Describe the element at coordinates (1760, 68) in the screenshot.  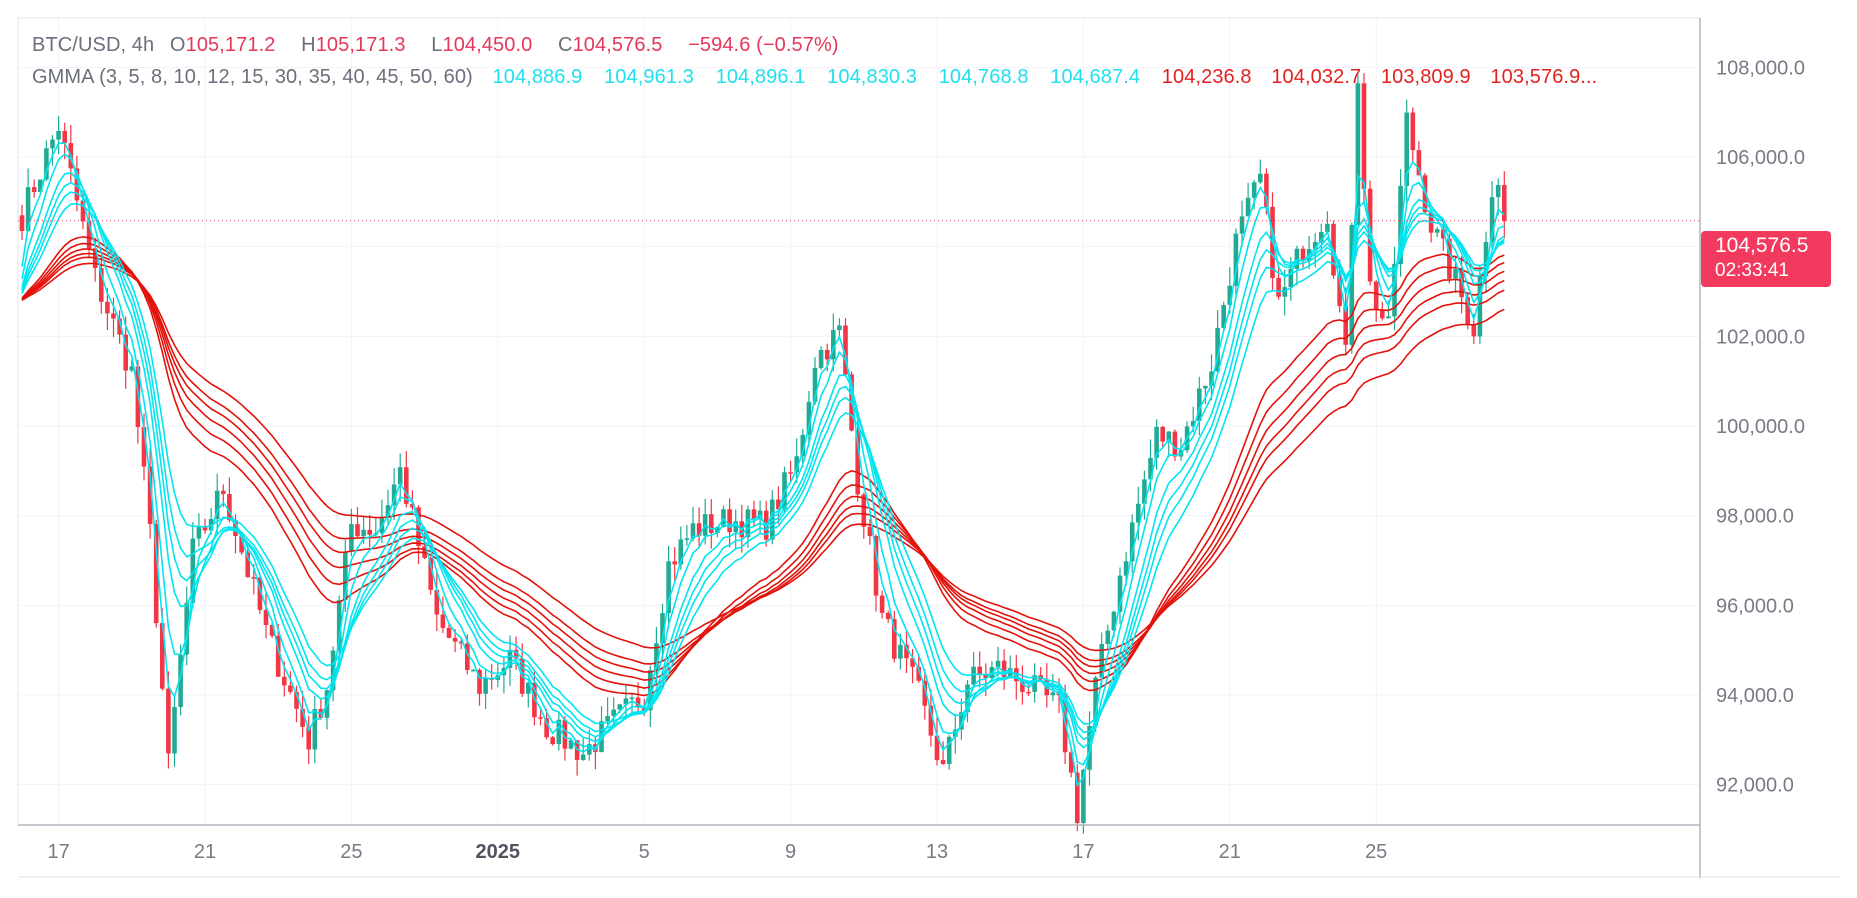
I see `y-tick-label: 108,000.0` at that location.